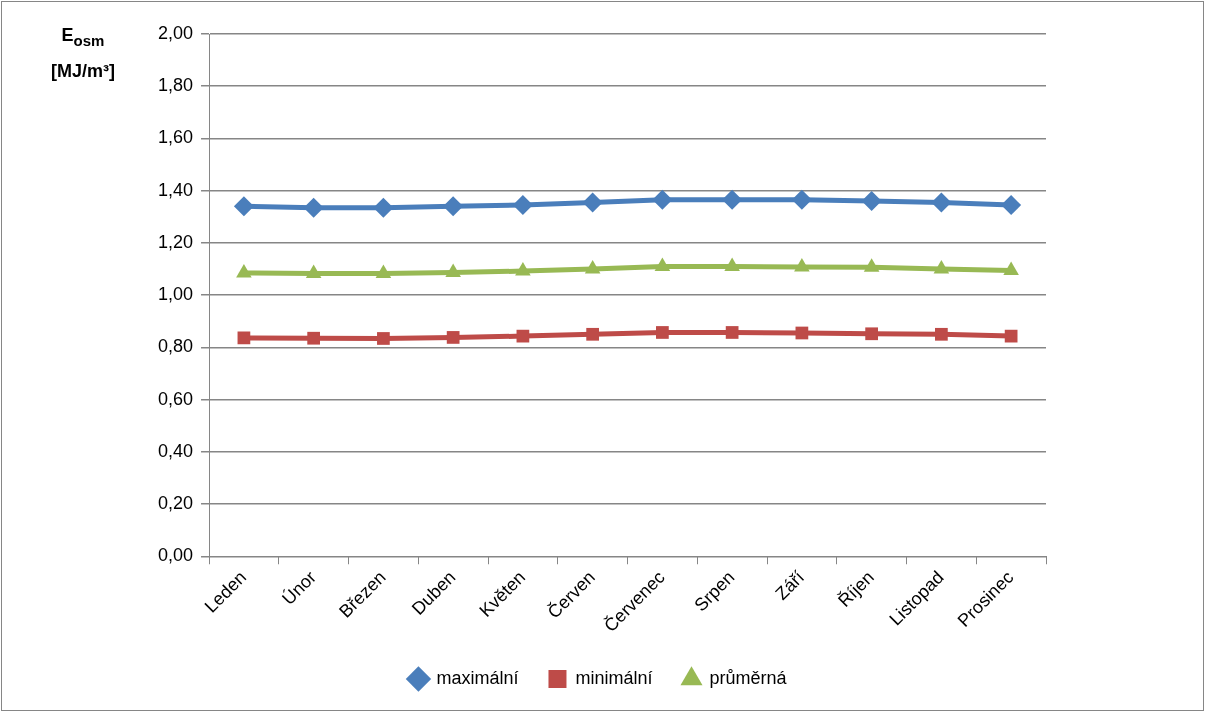 This screenshot has height=713, width=1206. I want to click on y-tick-label: 0,80, so click(175, 346).